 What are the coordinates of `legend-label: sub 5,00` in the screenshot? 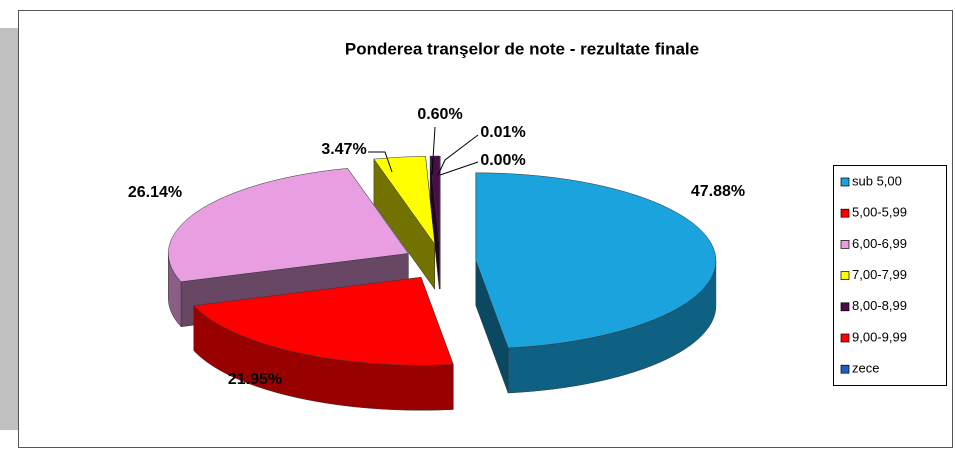 It's located at (877, 180).